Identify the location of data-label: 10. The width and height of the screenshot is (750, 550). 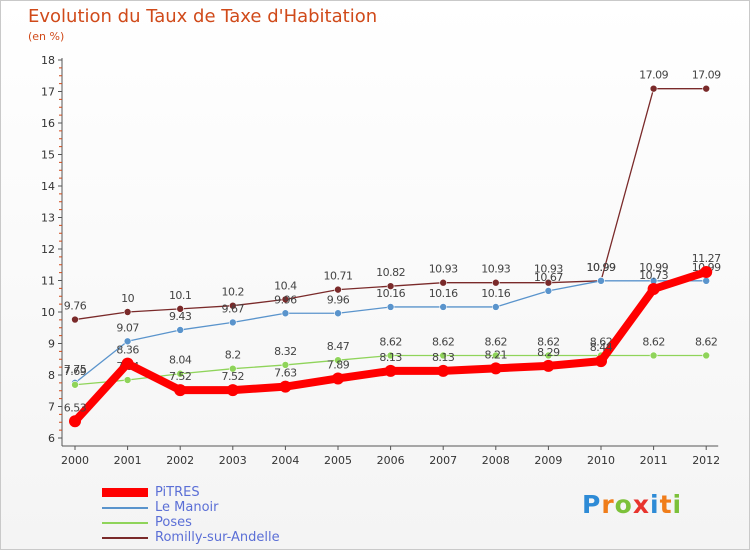
(127, 298).